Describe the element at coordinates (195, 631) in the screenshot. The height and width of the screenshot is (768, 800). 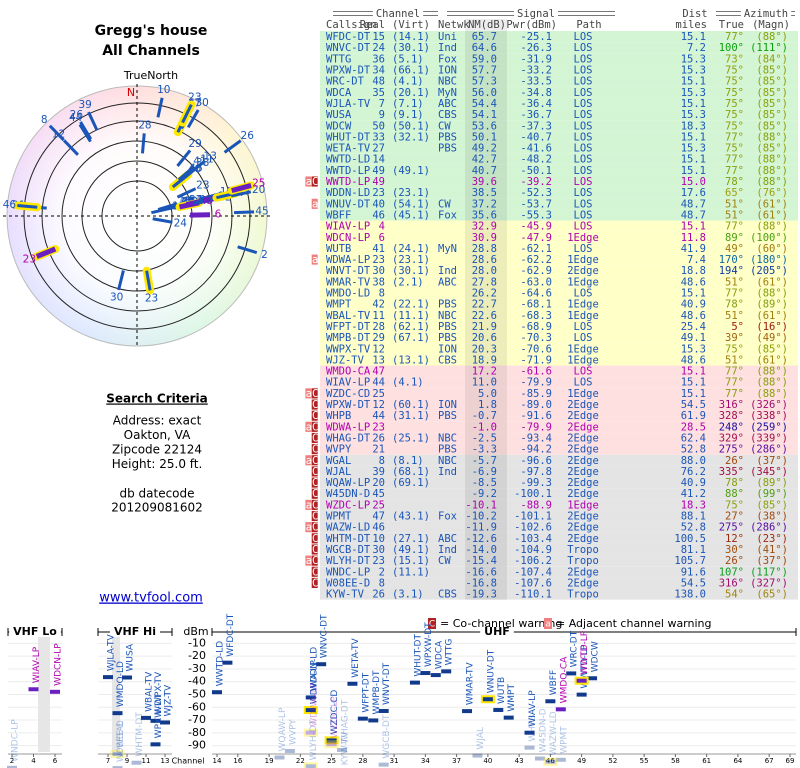
I see `y-axis-label: dBm` at that location.